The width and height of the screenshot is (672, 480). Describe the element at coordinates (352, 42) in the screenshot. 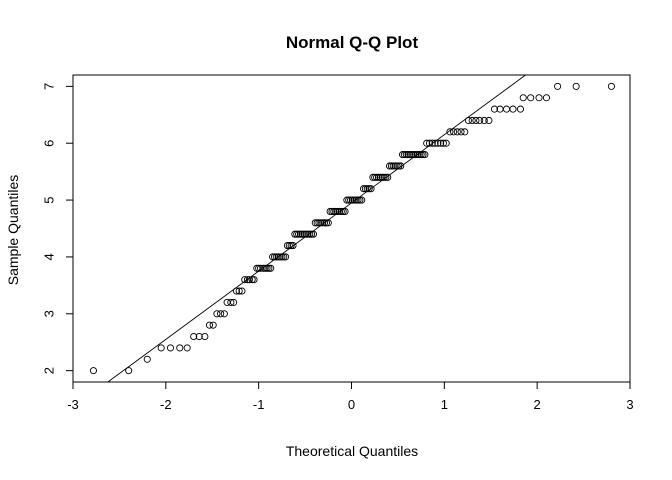

I see `chart-title: Normal Q-Q Plot` at that location.